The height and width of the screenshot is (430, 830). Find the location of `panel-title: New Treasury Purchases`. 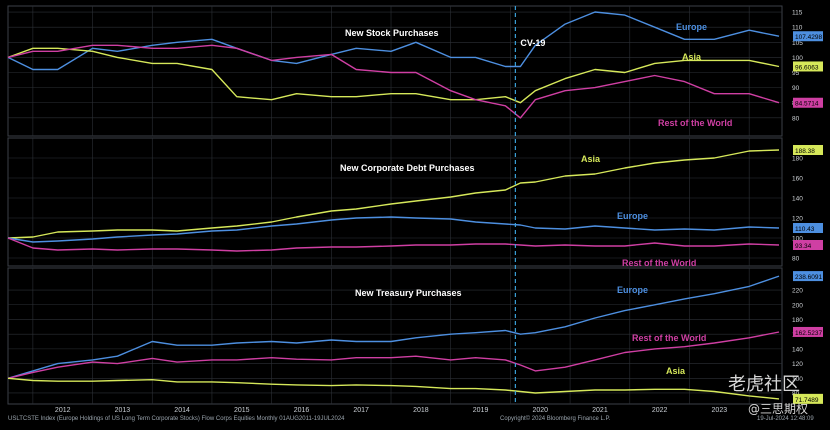

panel-title: New Treasury Purchases is located at coordinates (408, 293).